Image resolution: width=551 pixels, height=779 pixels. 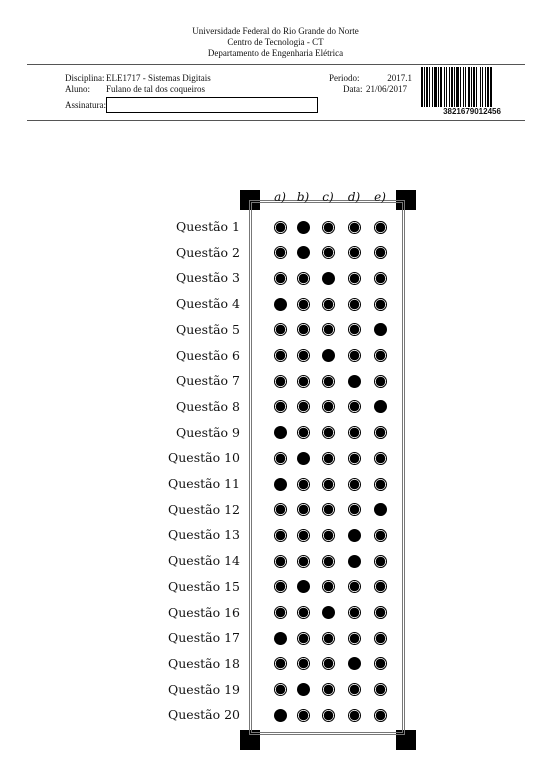 What do you see at coordinates (212, 105) in the screenshot?
I see `signature-field` at bounding box center [212, 105].